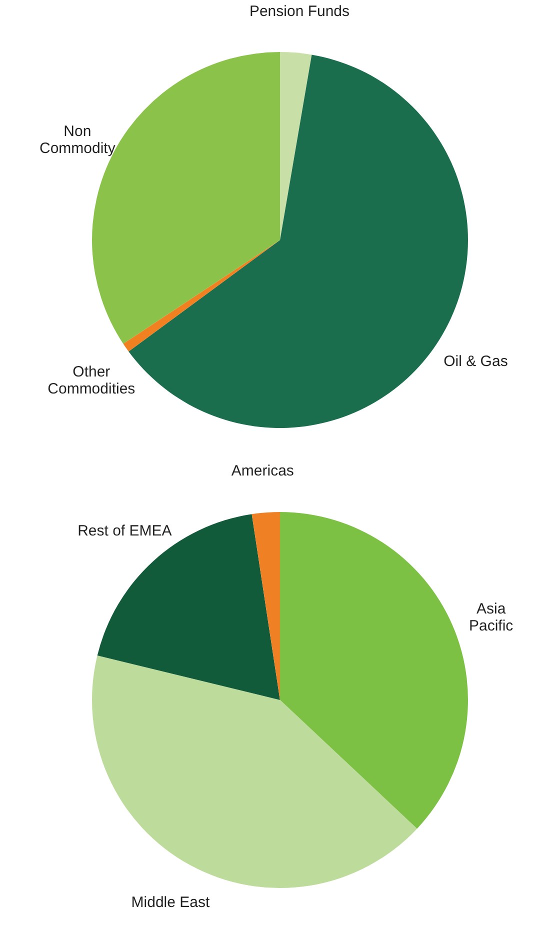  Describe the element at coordinates (262, 471) in the screenshot. I see `slice-label: Americas` at that location.